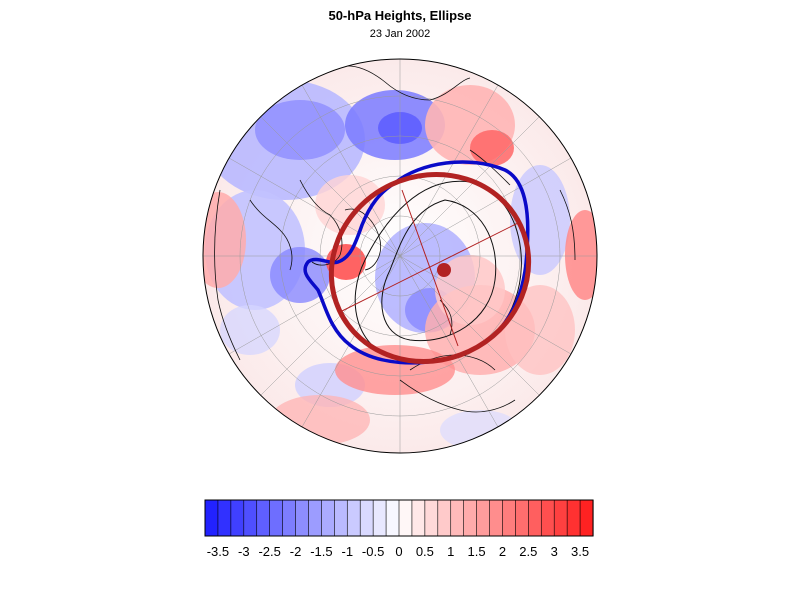 The width and height of the screenshot is (800, 600). I want to click on colorbar-tick-label: 0, so click(398, 551).